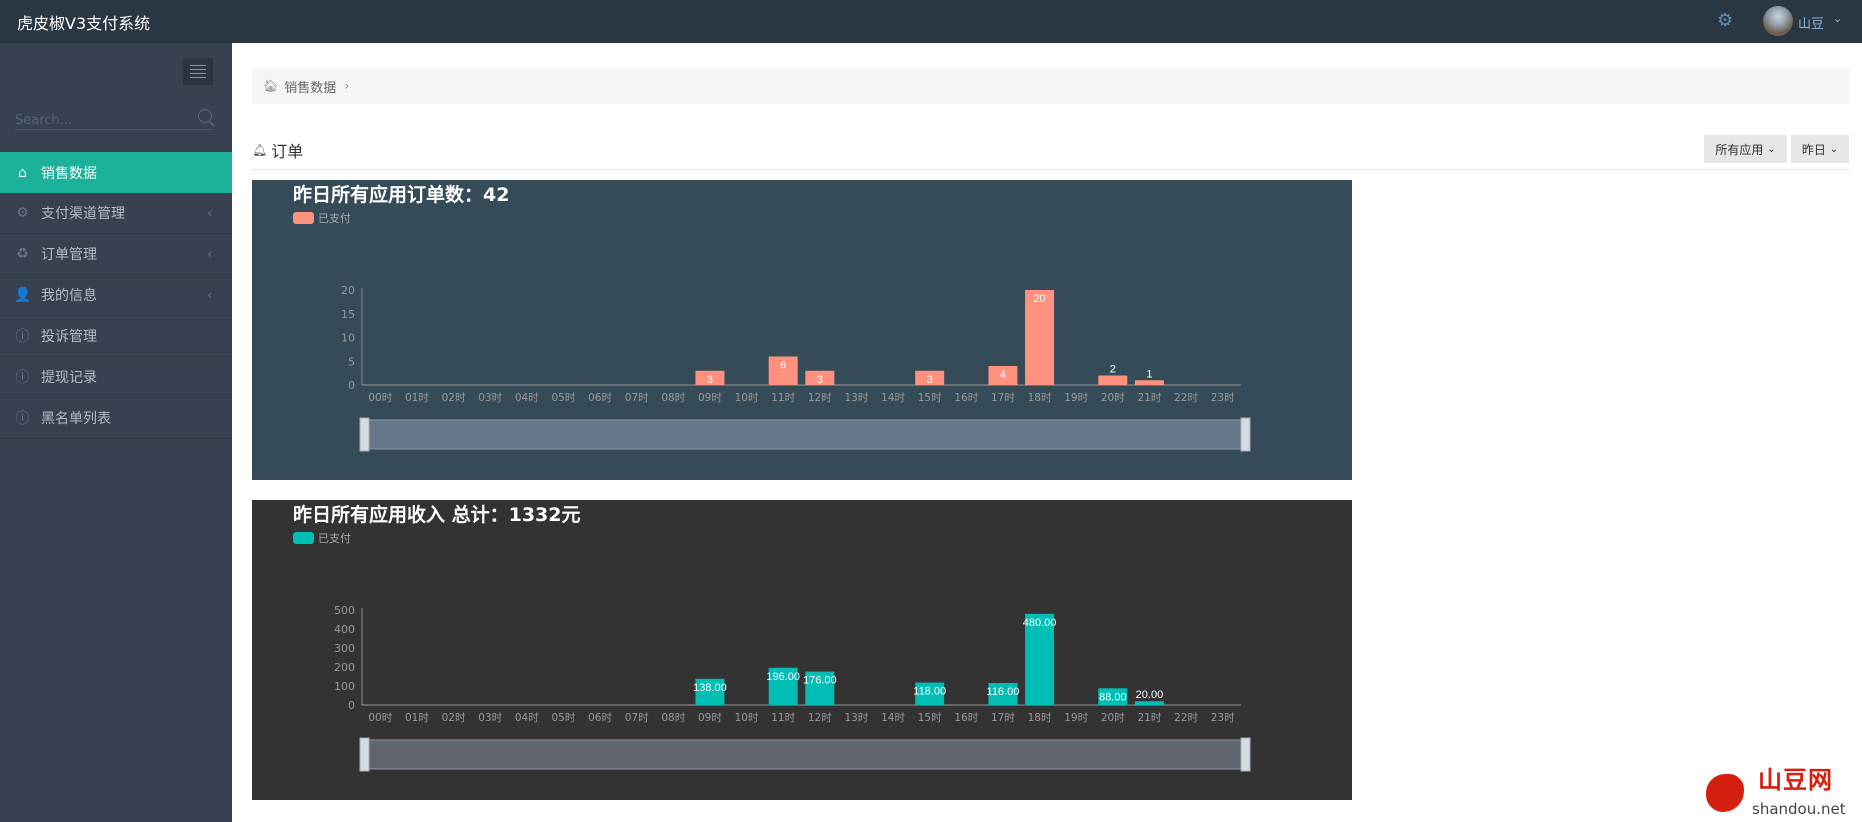  Describe the element at coordinates (22, 172) in the screenshot. I see `menu-icon: ⌂` at that location.